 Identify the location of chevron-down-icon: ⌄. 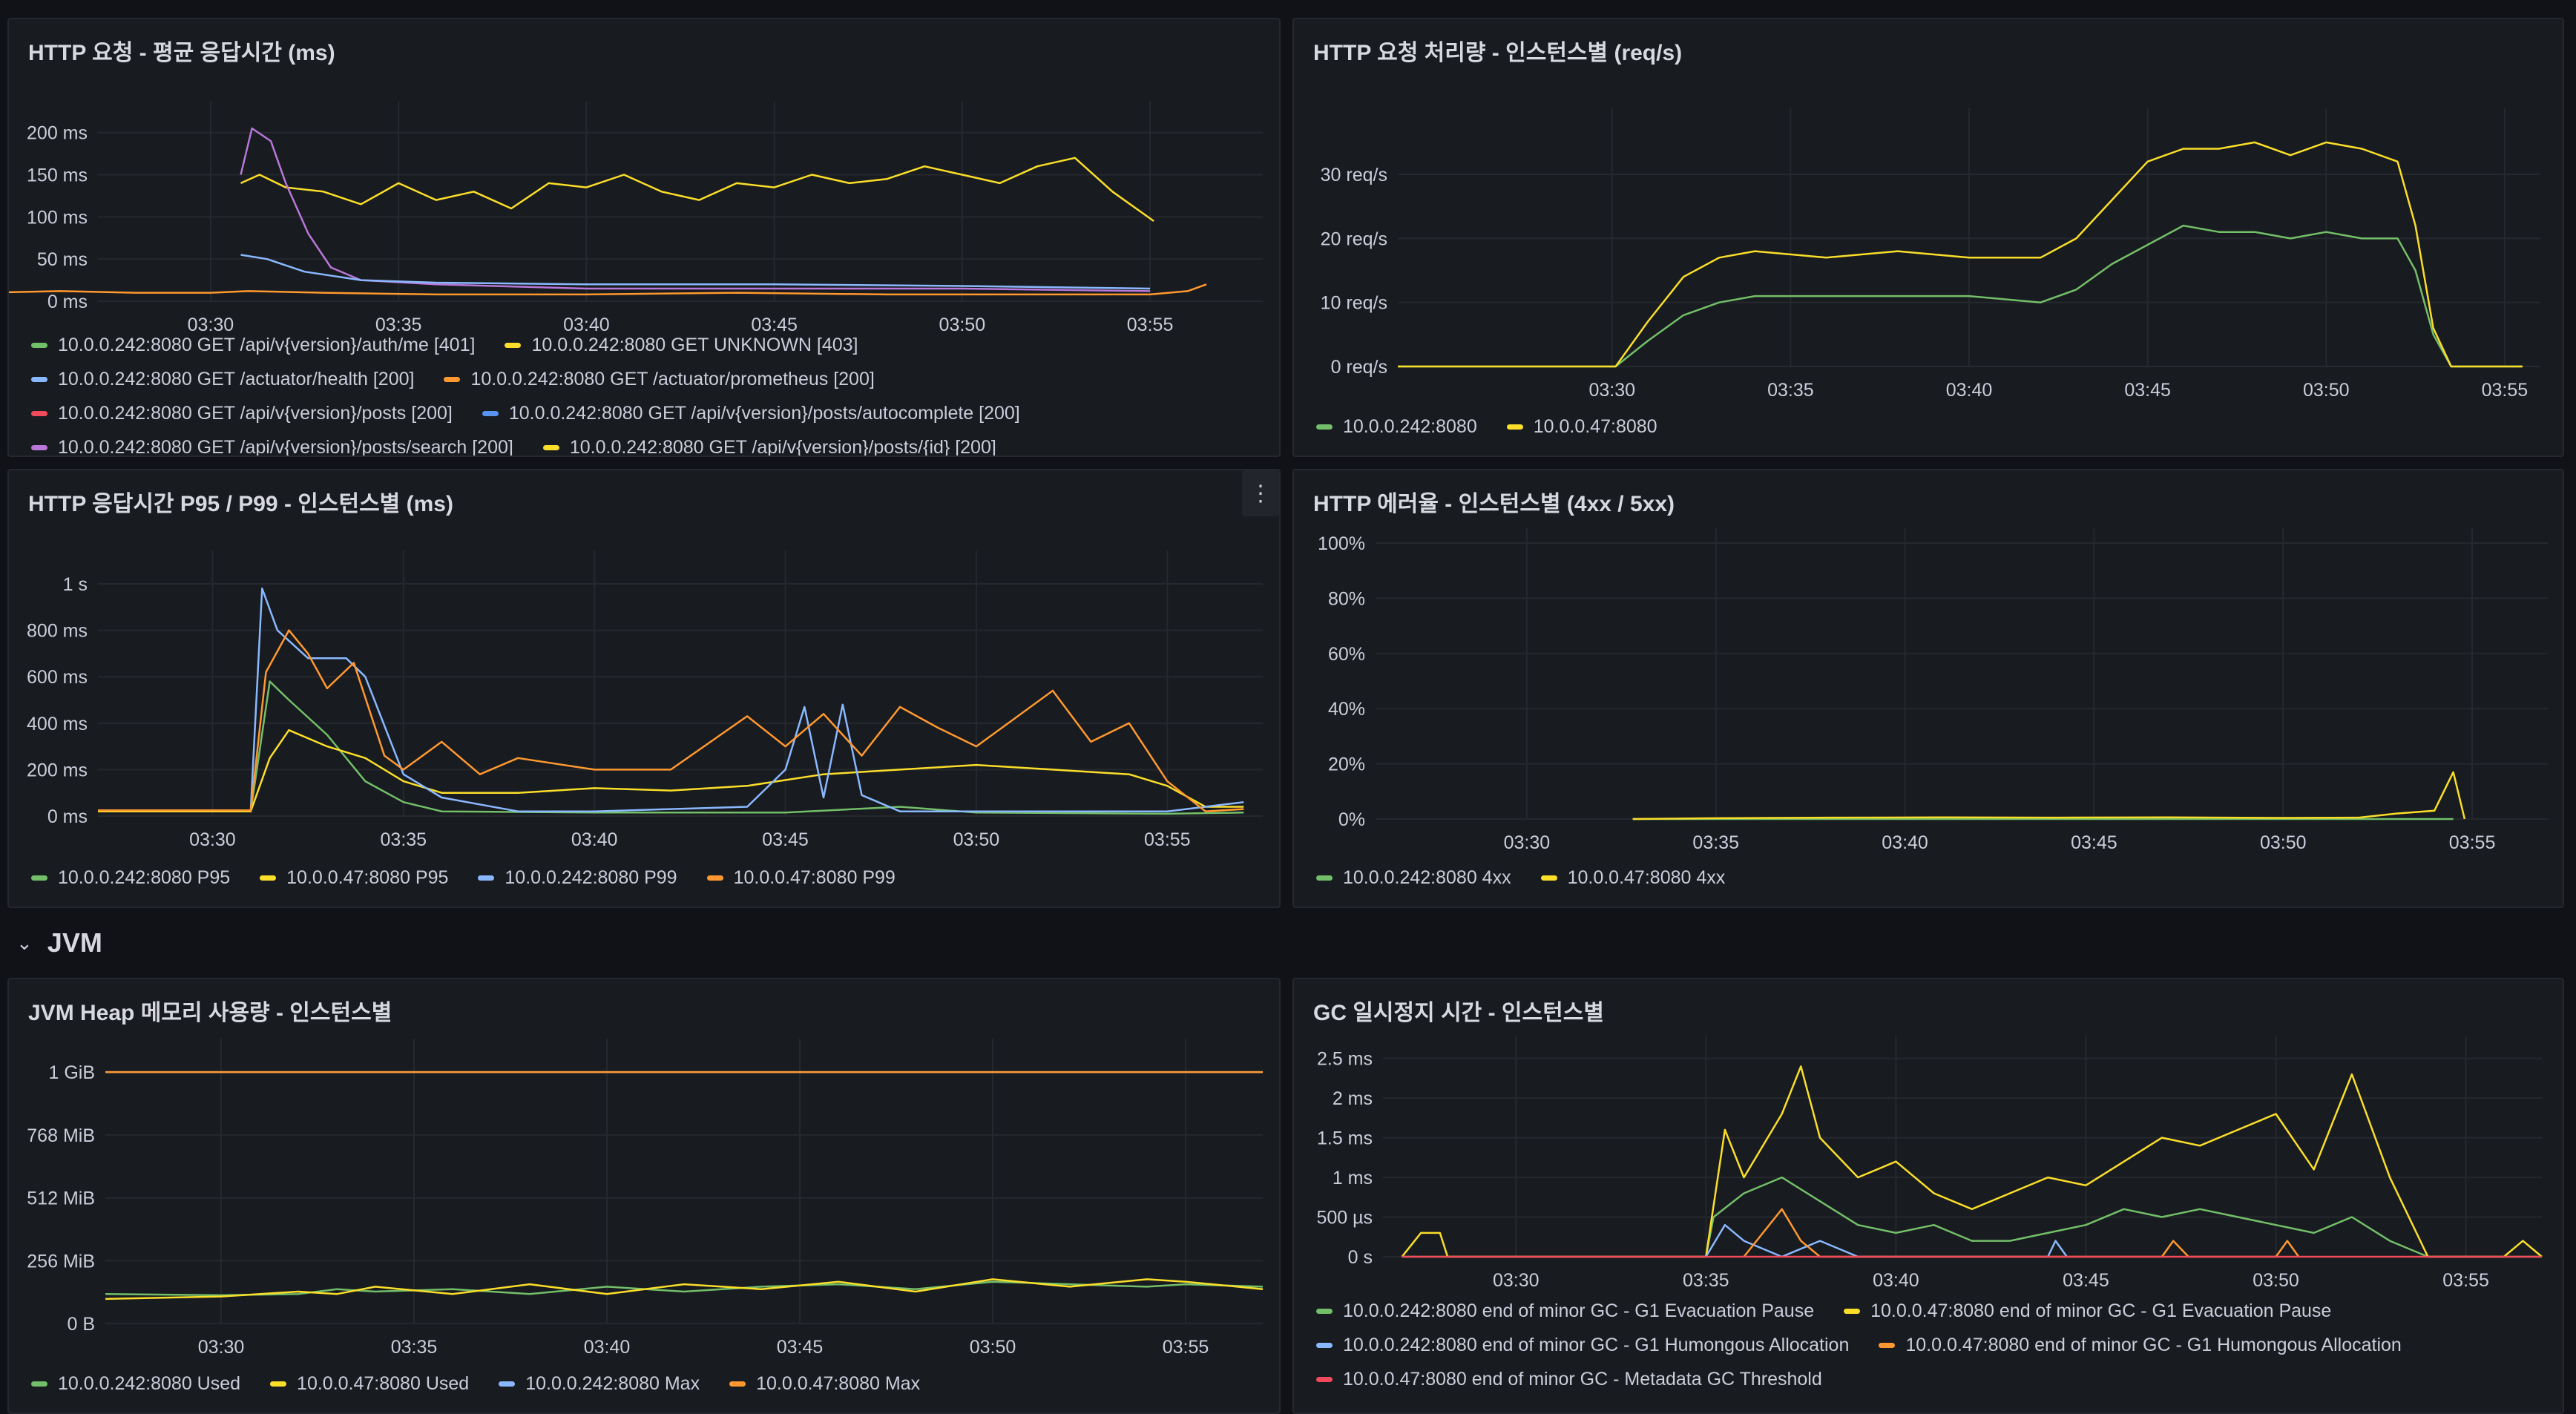
(24, 943).